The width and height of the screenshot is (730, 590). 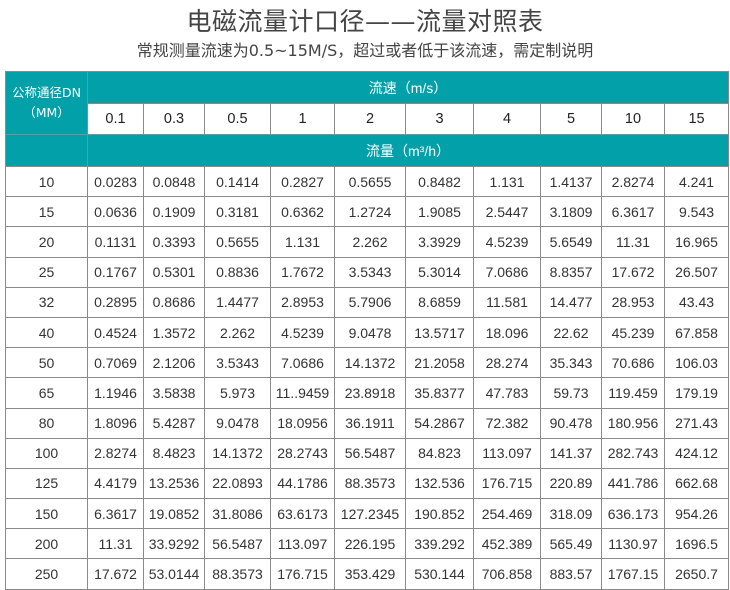 I want to click on page-title: 电磁流量计口径——流量对照表, so click(x=365, y=21).